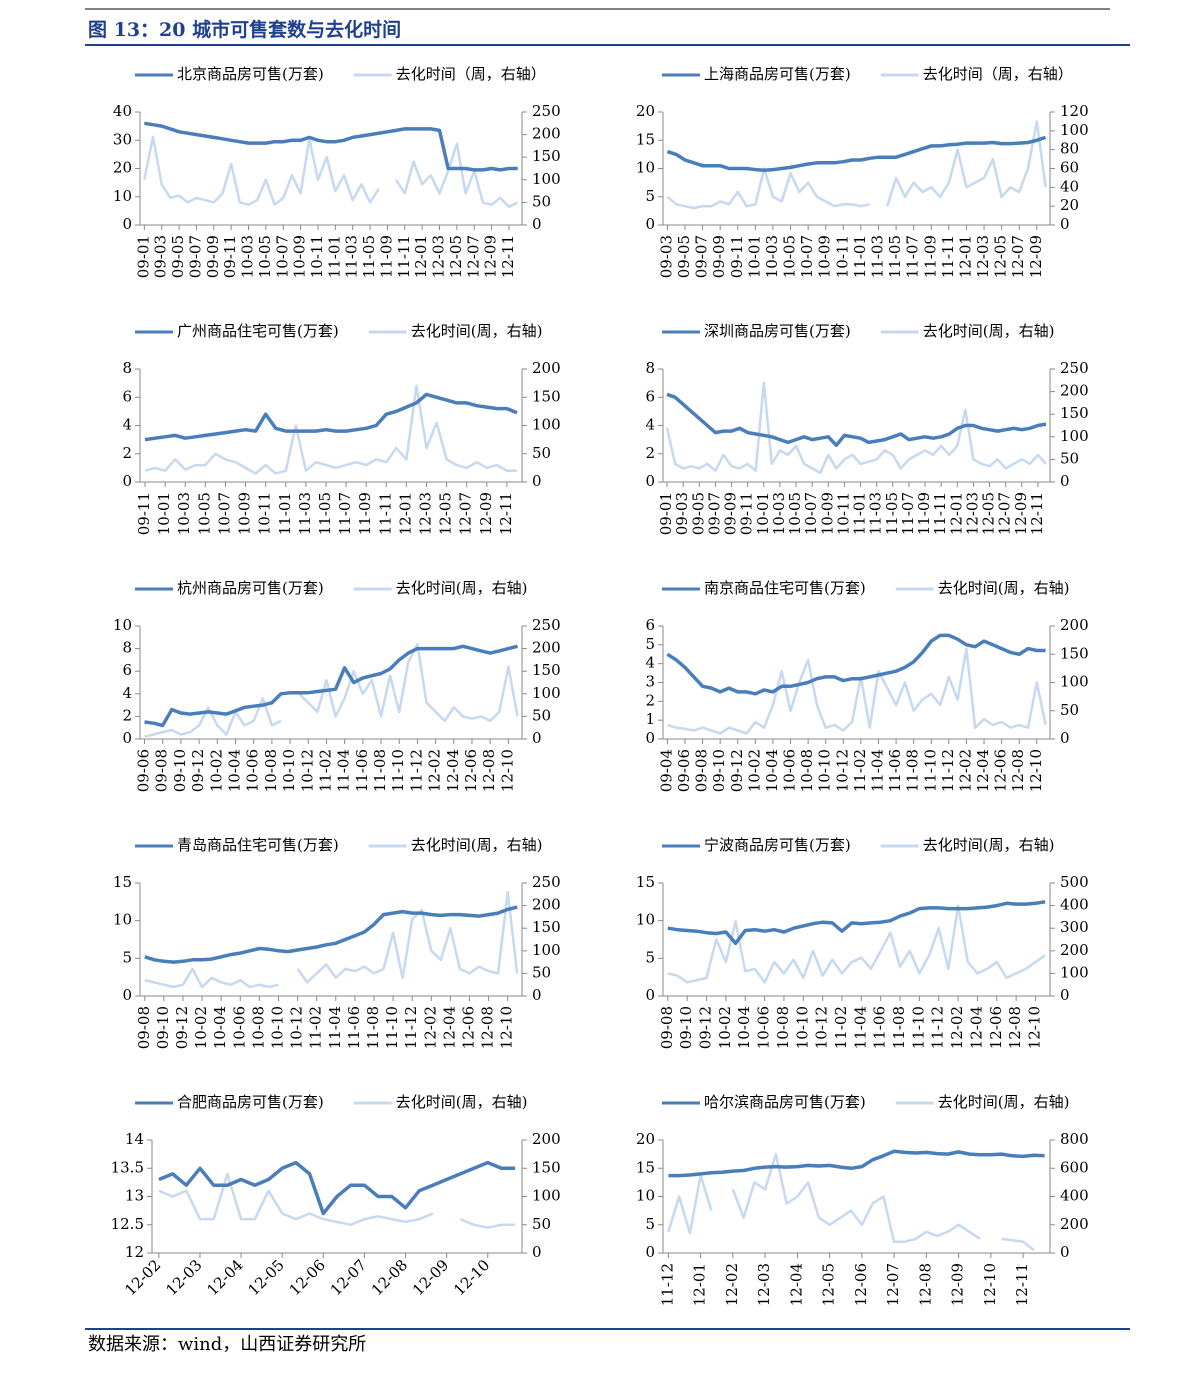  What do you see at coordinates (1069, 168) in the screenshot?
I see `y2-tick-label: 60` at bounding box center [1069, 168].